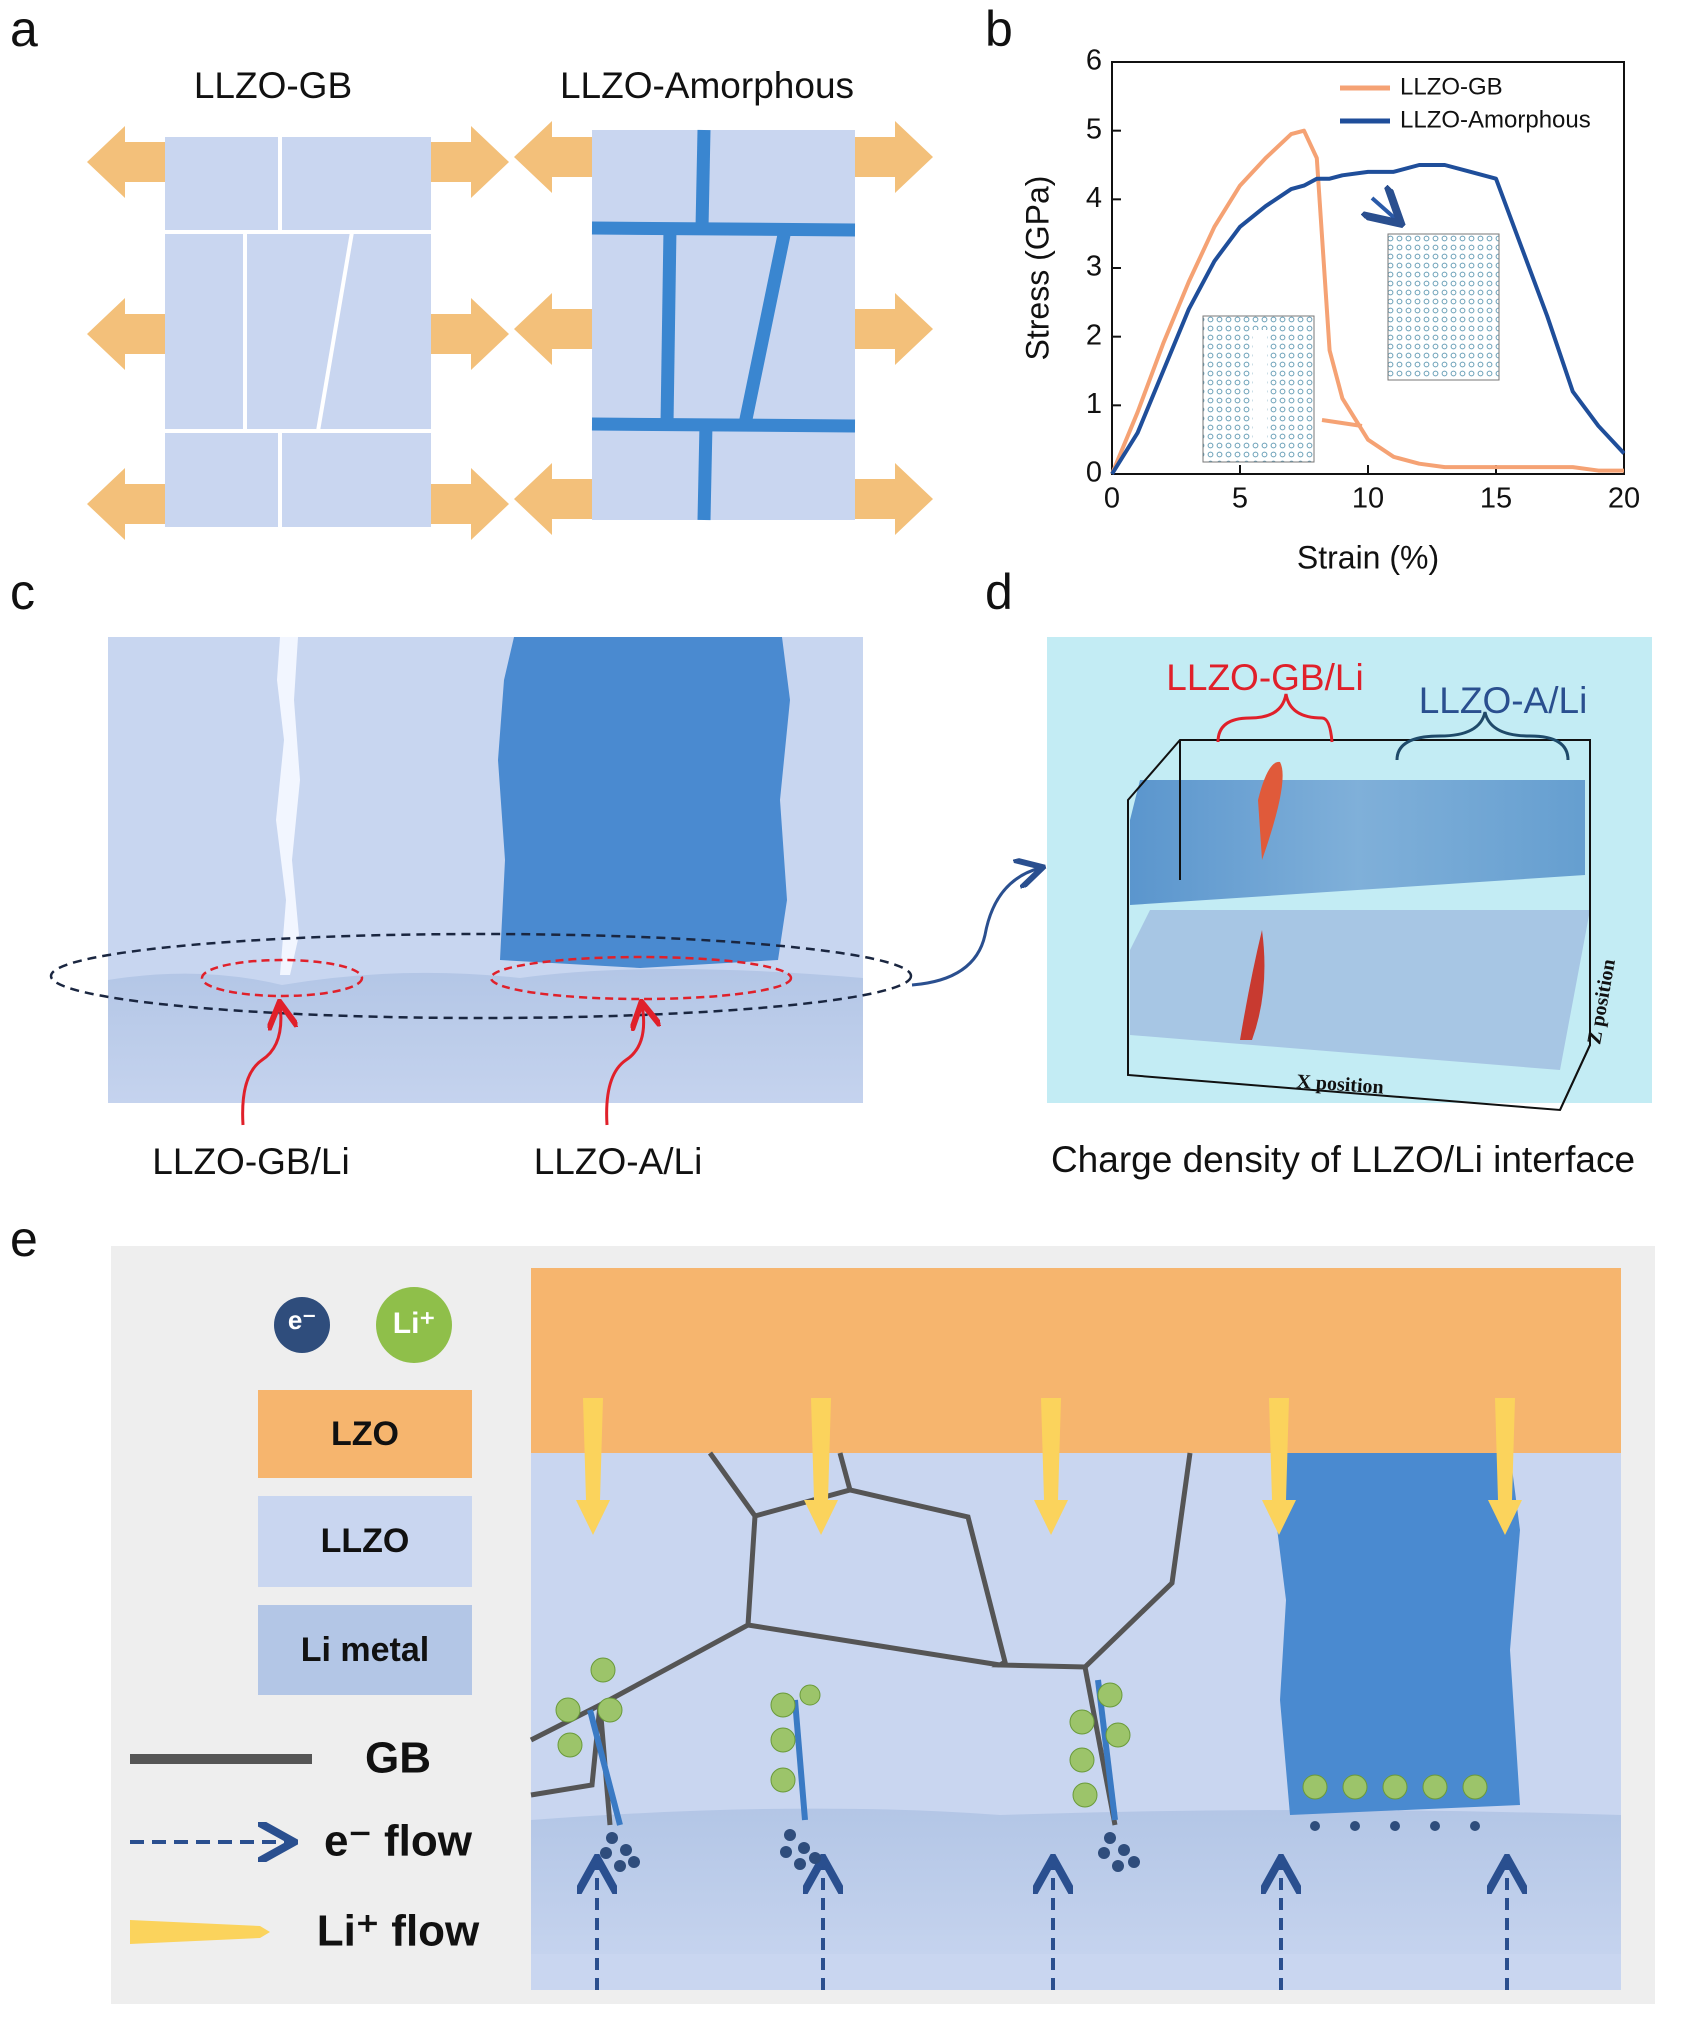 This screenshot has width=1698, height=2041. What do you see at coordinates (288, 806) in the screenshot?
I see `gb-crack` at bounding box center [288, 806].